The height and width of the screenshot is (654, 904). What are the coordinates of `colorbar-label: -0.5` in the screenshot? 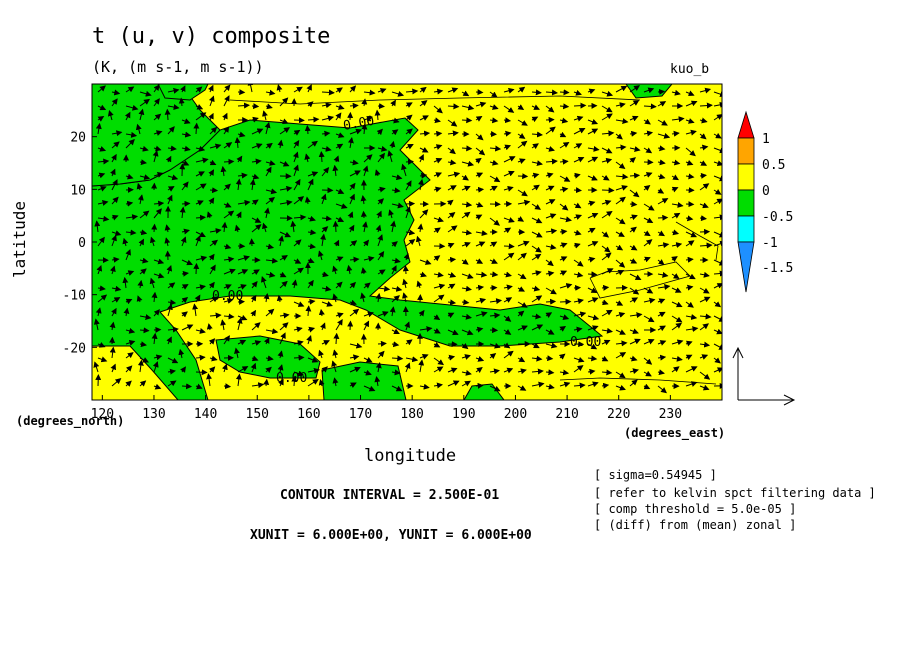 It's located at (777, 217).